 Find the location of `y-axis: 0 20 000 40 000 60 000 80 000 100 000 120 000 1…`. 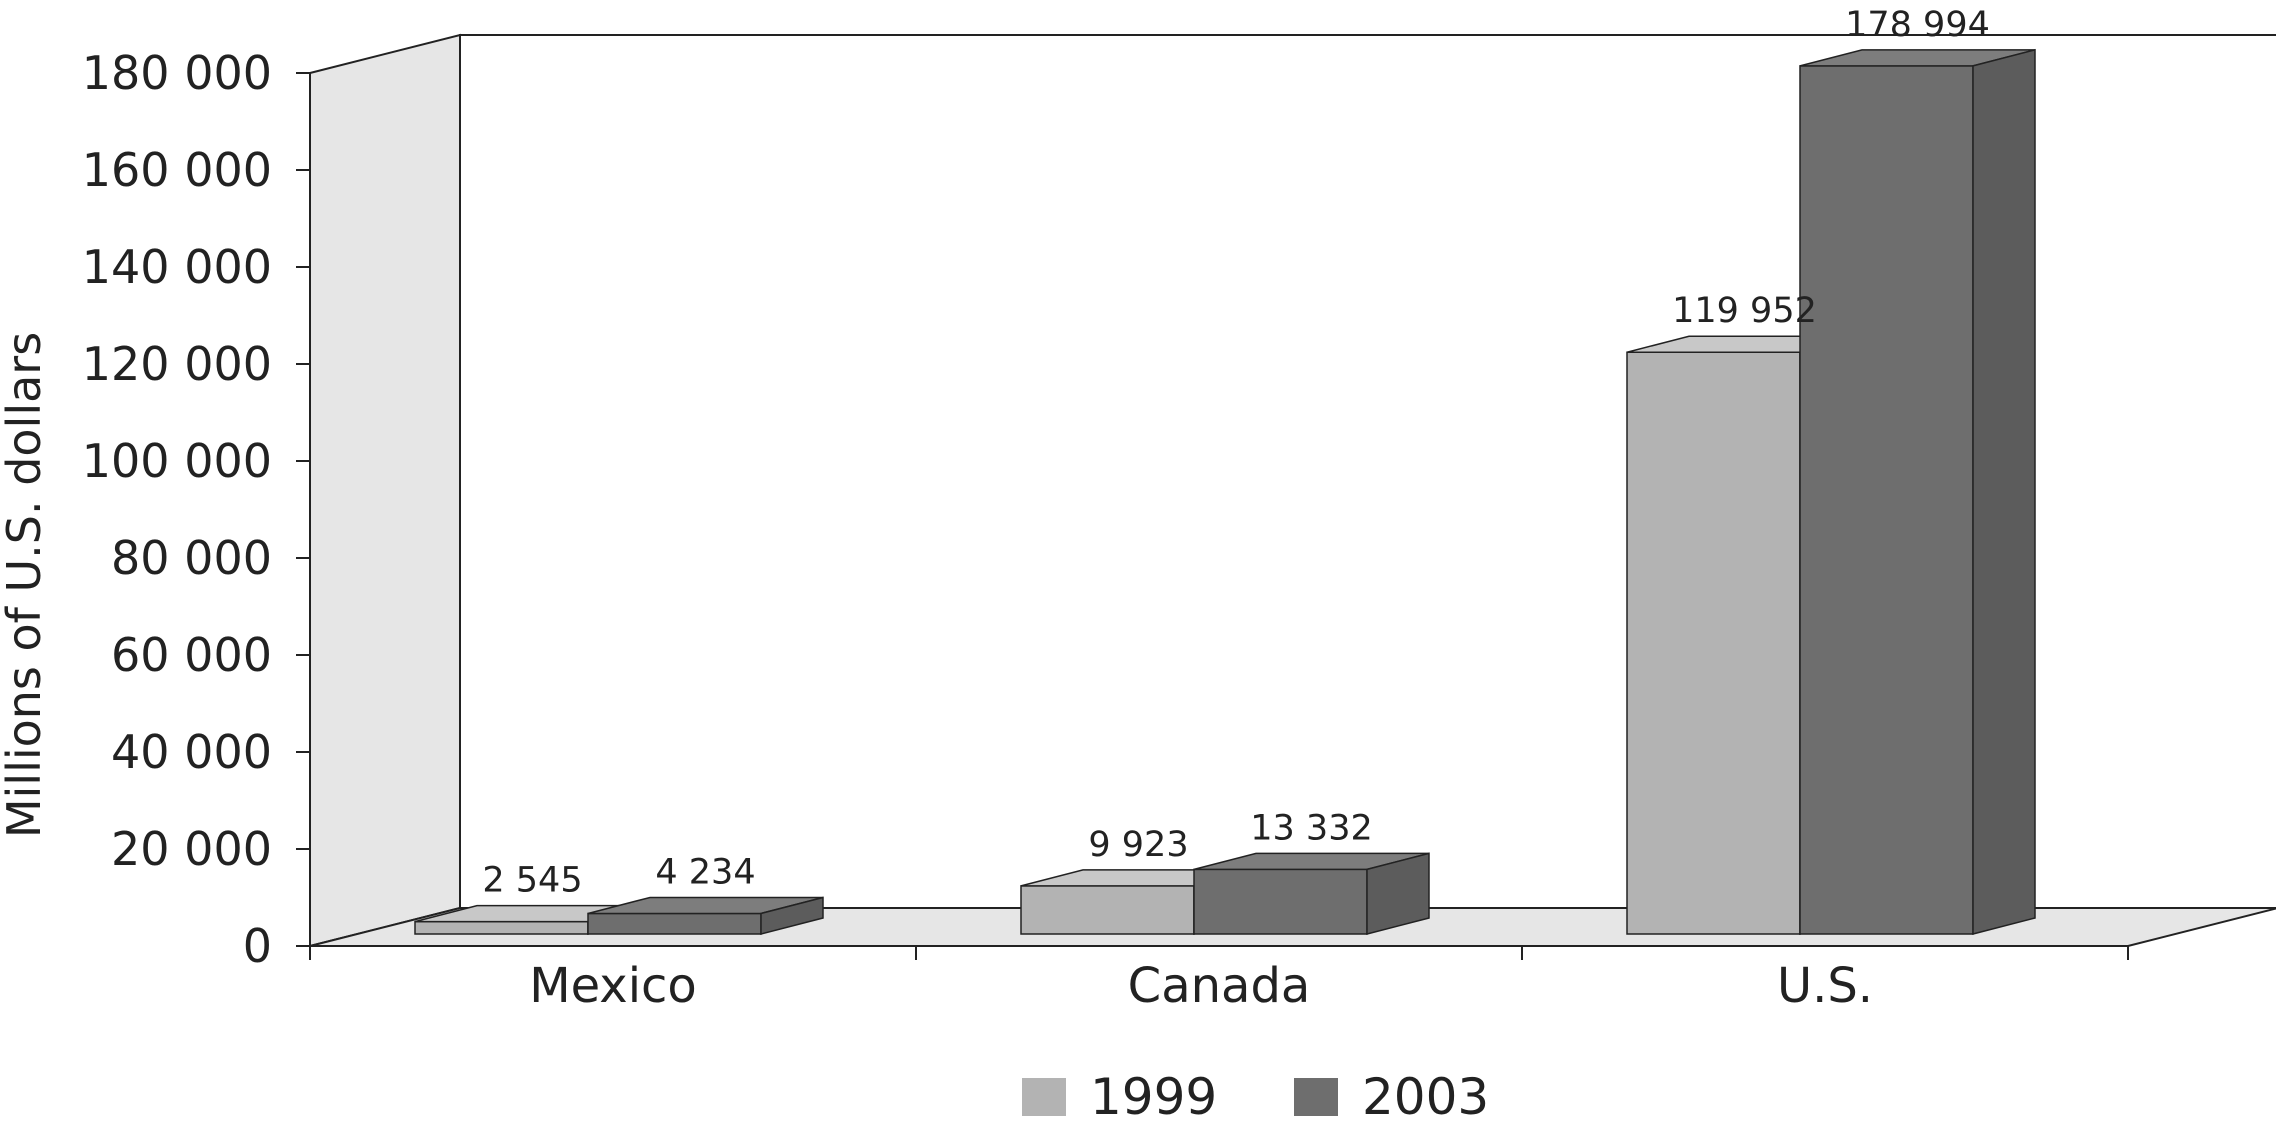

y-axis: 0 20 000 40 000 60 000 80 000 100 000 120 000 1… is located at coordinates (196, 509).